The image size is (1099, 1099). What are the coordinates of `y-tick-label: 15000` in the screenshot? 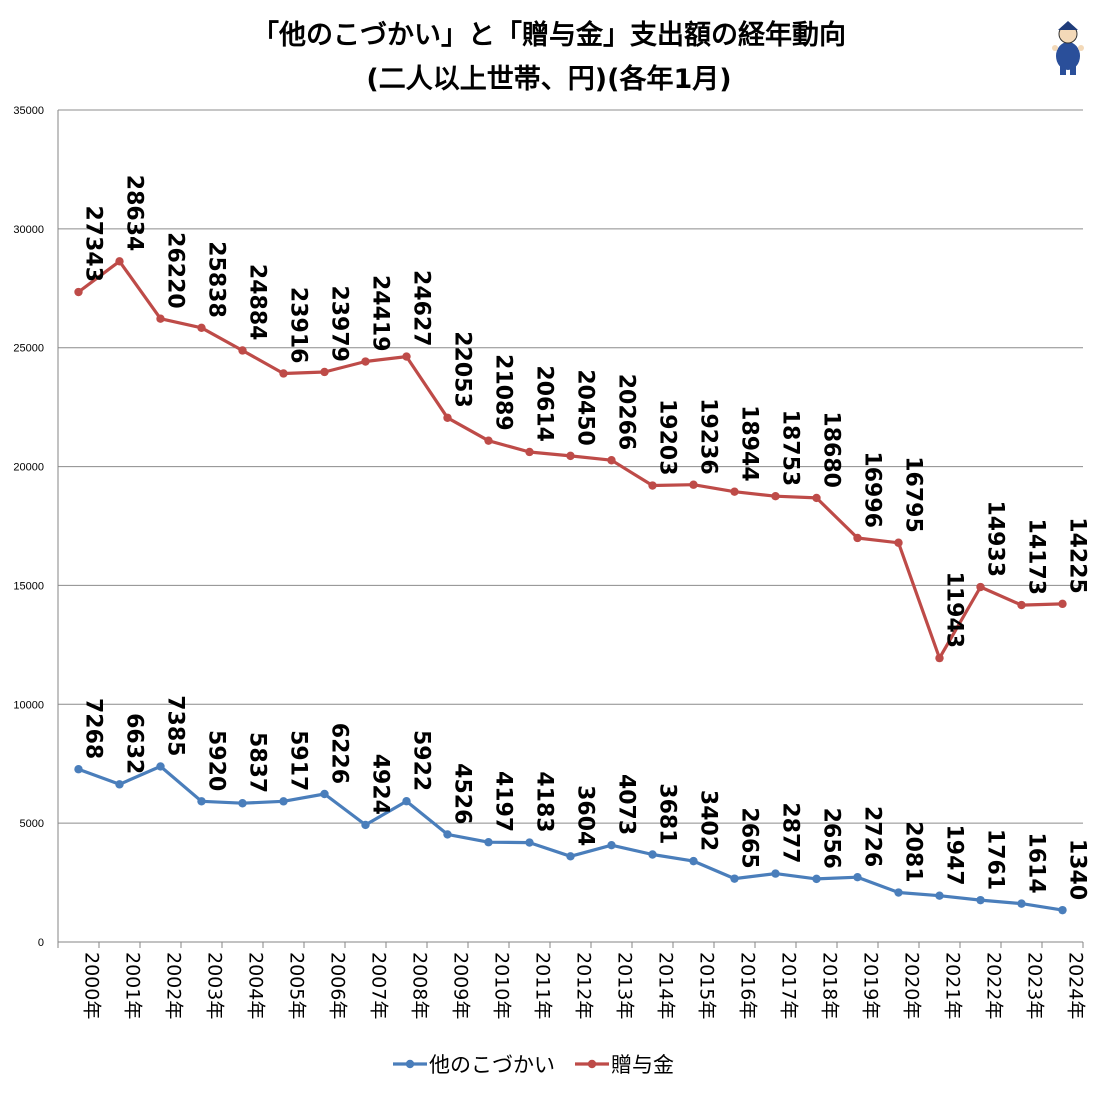 It's located at (28, 586).